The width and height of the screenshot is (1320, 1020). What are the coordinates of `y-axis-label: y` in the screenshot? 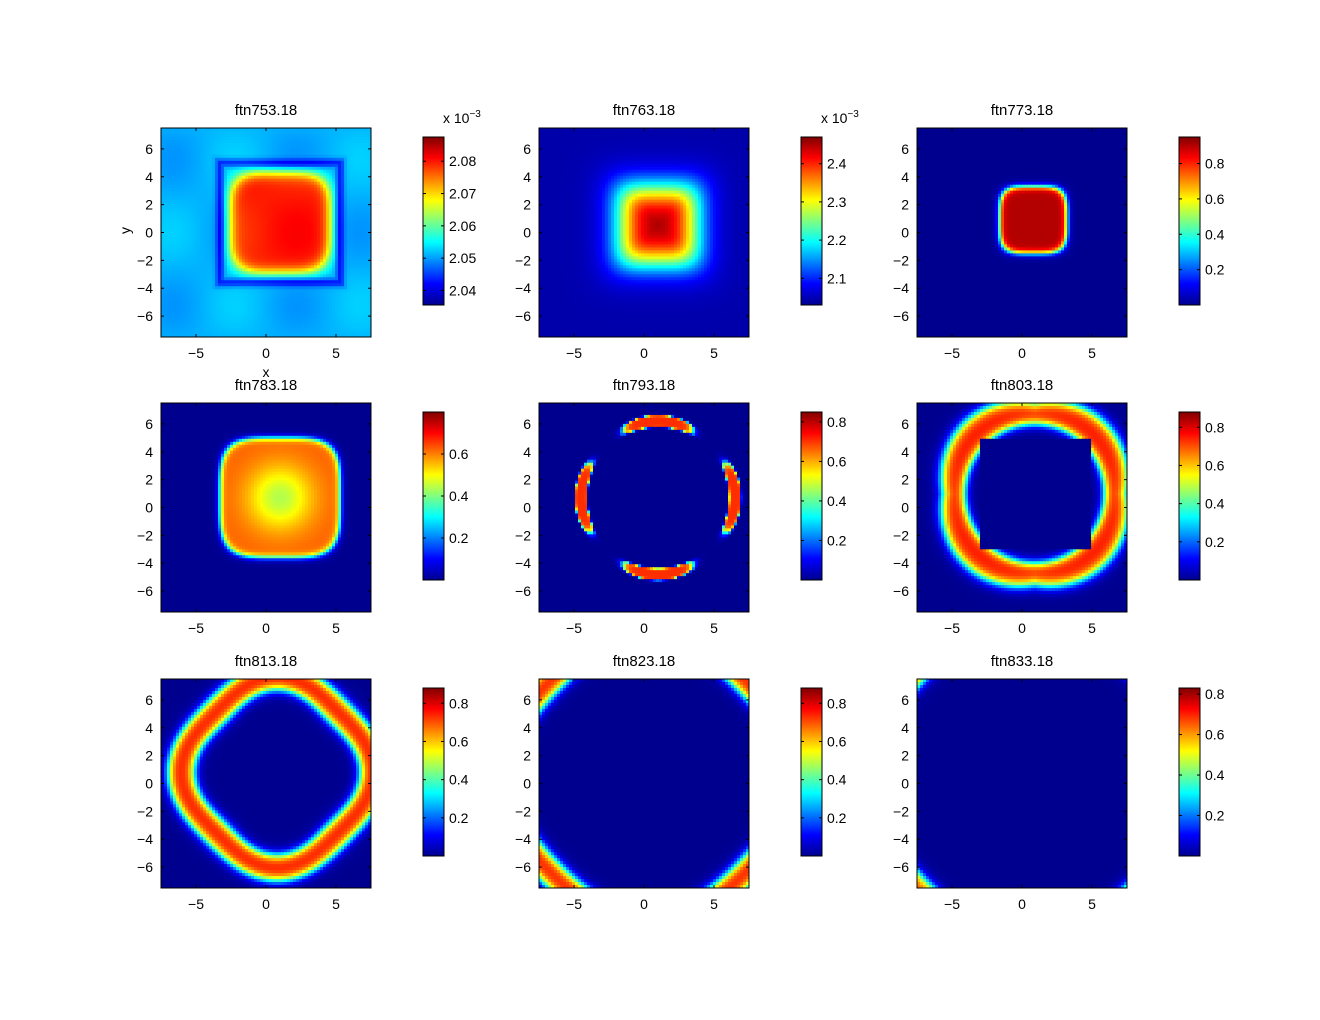 It's located at (125, 230).